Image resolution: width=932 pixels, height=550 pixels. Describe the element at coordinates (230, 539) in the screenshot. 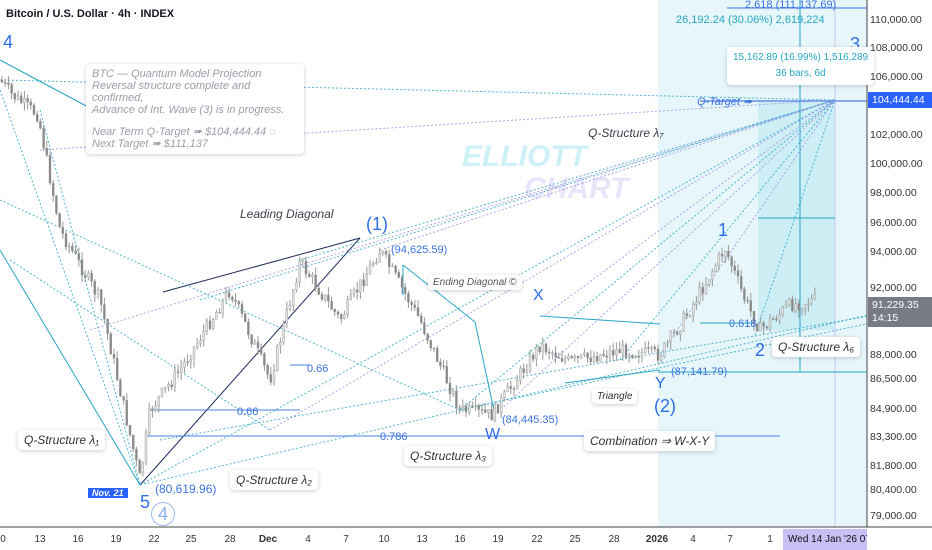

I see `time-tick: 28` at that location.